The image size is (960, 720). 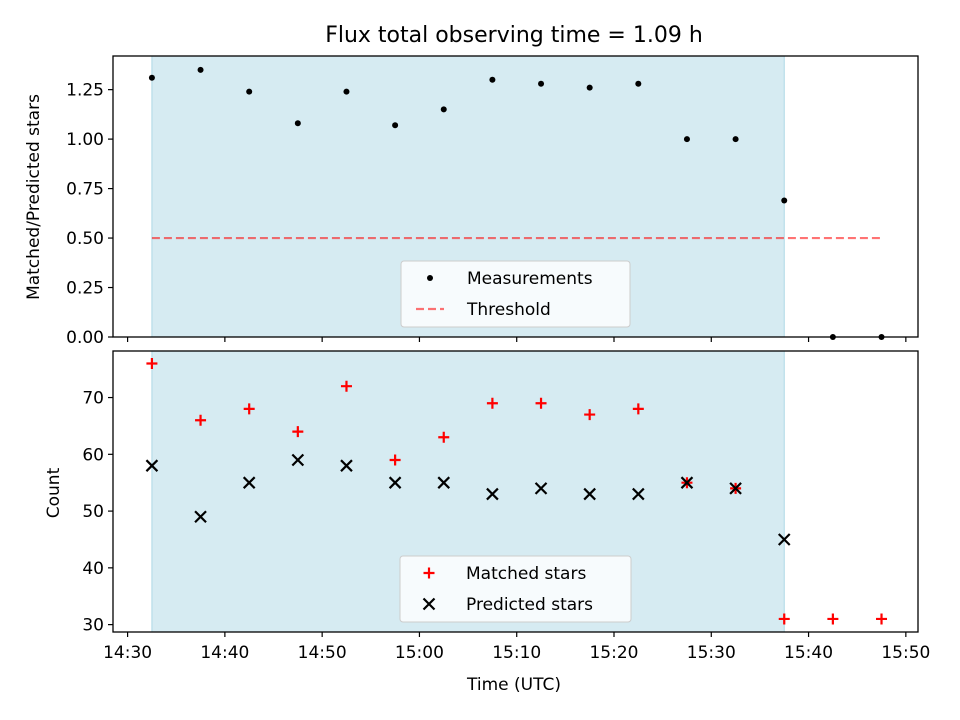 What do you see at coordinates (513, 685) in the screenshot?
I see `x-axis-label: Time (UTC)` at bounding box center [513, 685].